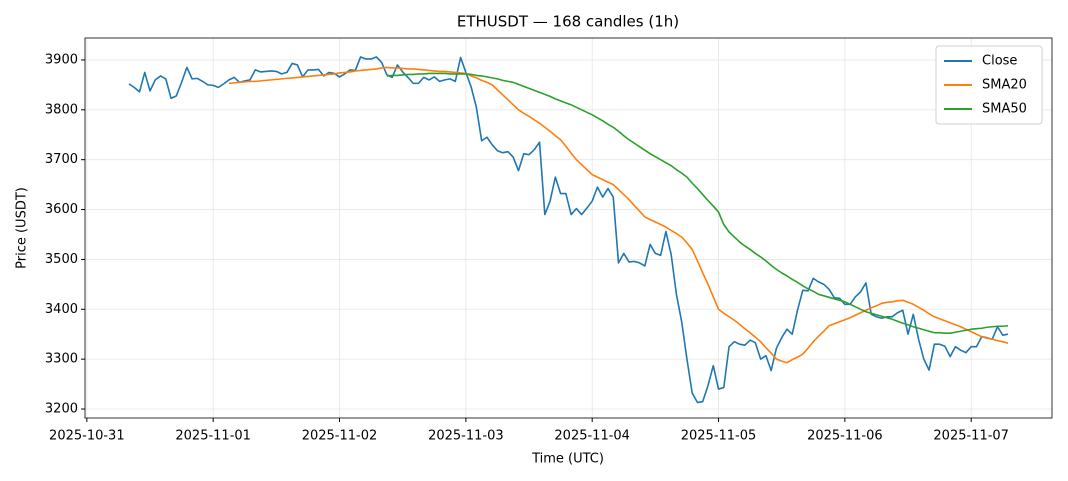  What do you see at coordinates (87, 436) in the screenshot?
I see `x-tick-label: 2025-10-31` at bounding box center [87, 436].